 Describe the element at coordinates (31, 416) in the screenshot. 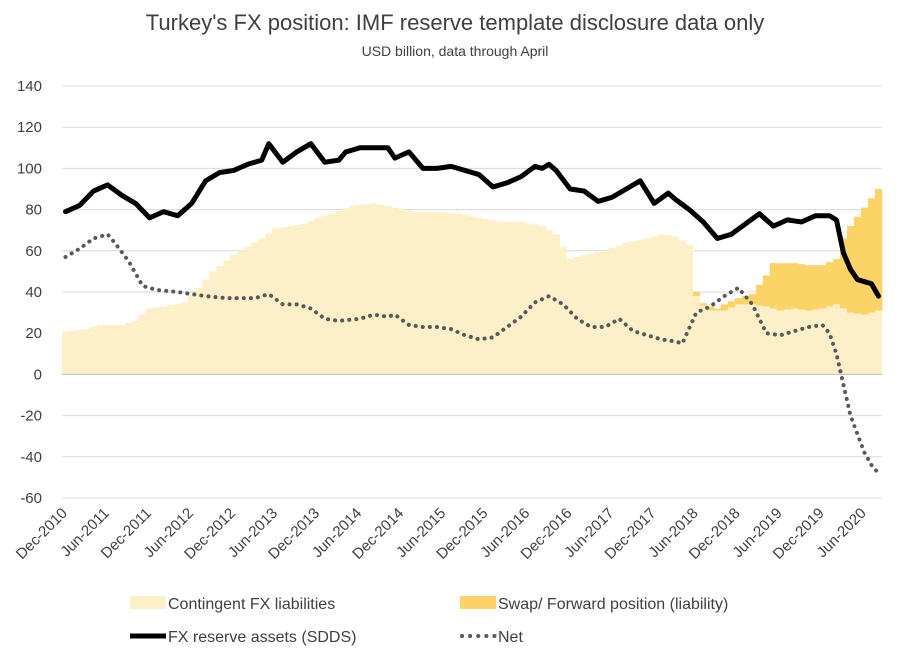

I see `y-tick-label: -20` at that location.